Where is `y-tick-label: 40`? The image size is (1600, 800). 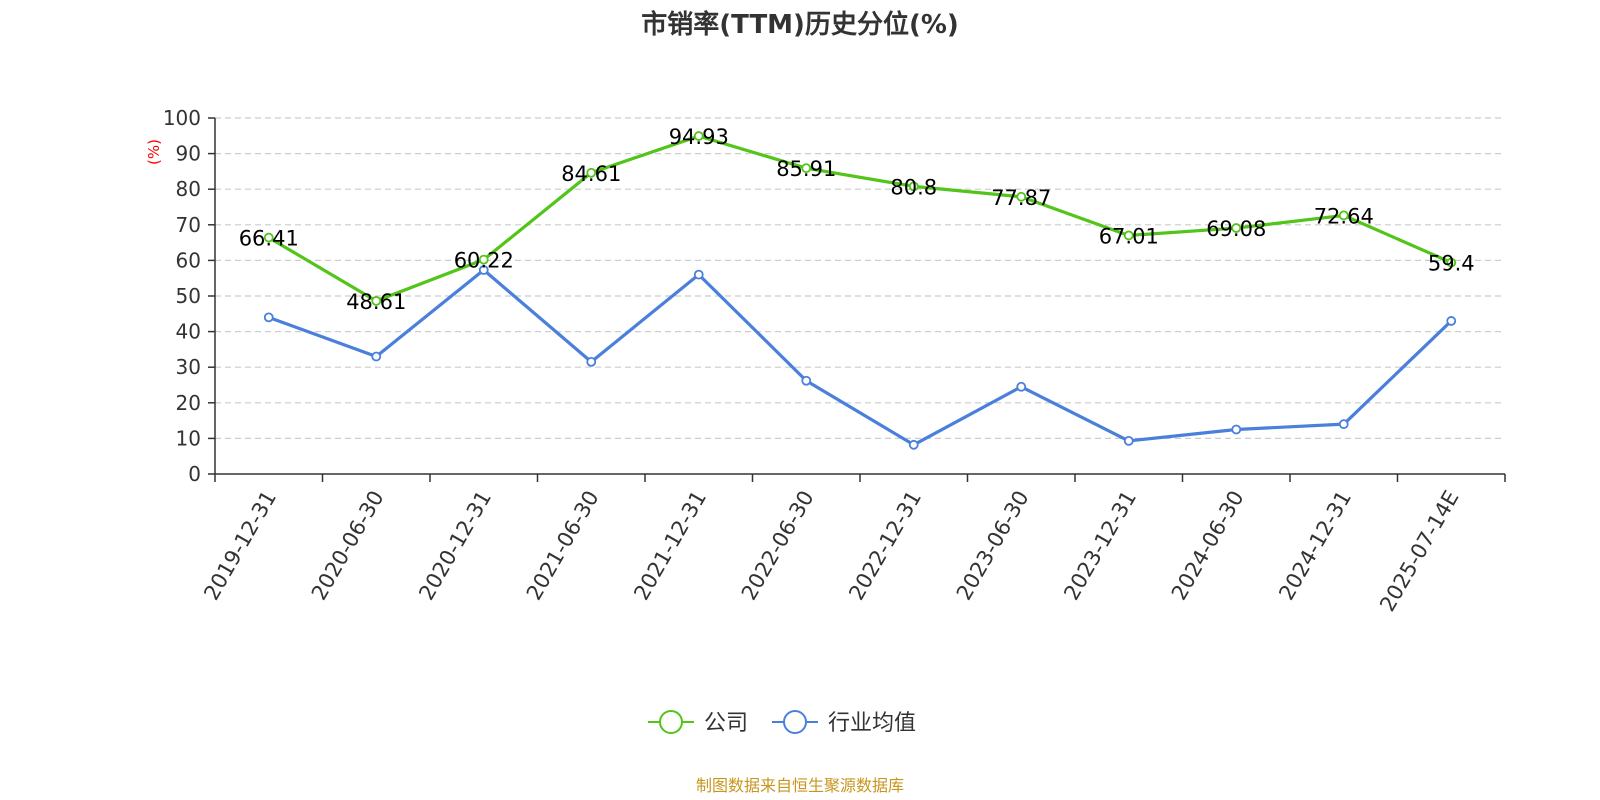 y-tick-label: 40 is located at coordinates (188, 332).